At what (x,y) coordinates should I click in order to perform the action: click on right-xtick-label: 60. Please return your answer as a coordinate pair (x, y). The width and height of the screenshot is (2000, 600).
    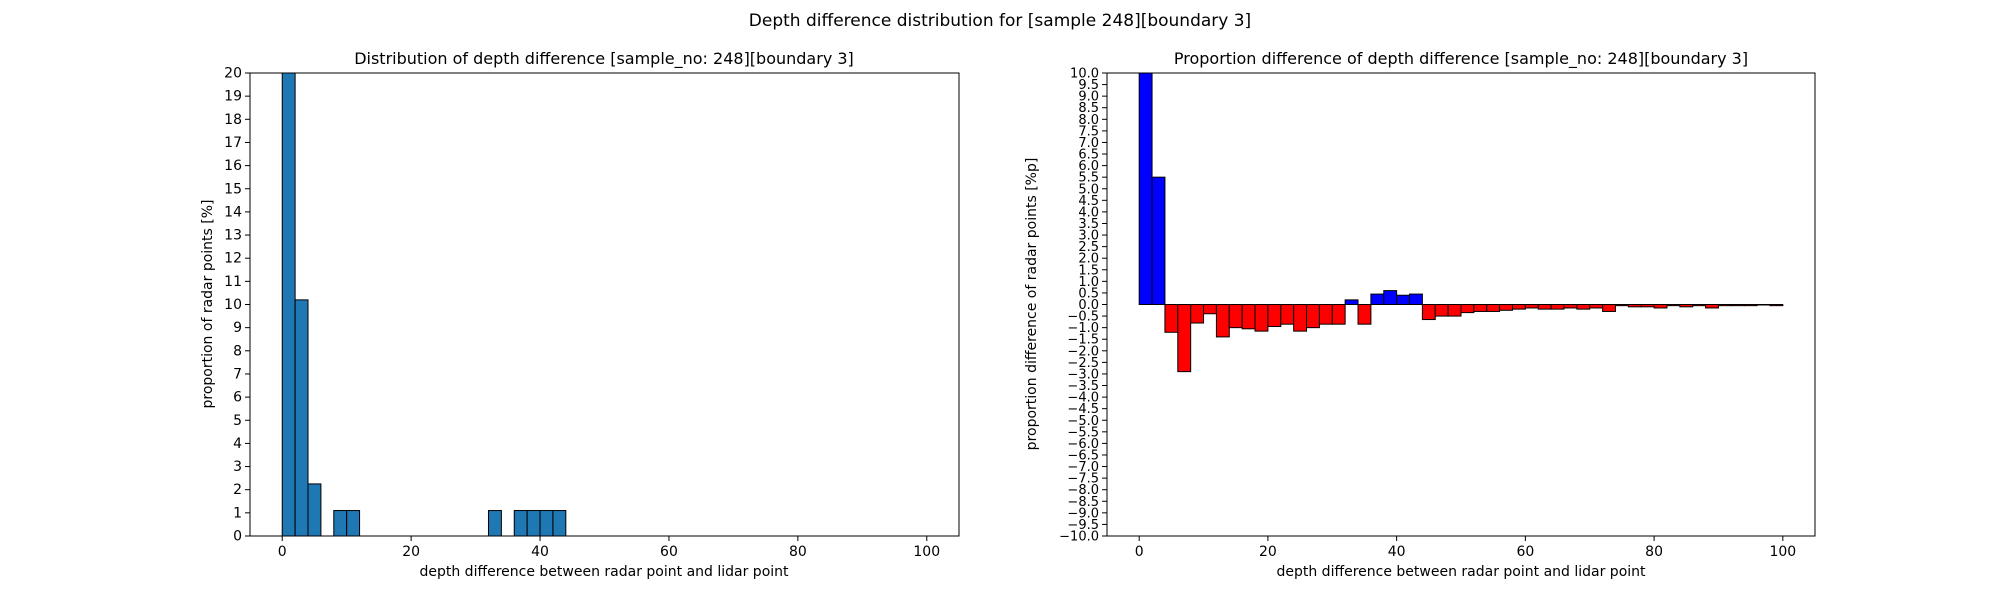
    Looking at the image, I should click on (1525, 552).